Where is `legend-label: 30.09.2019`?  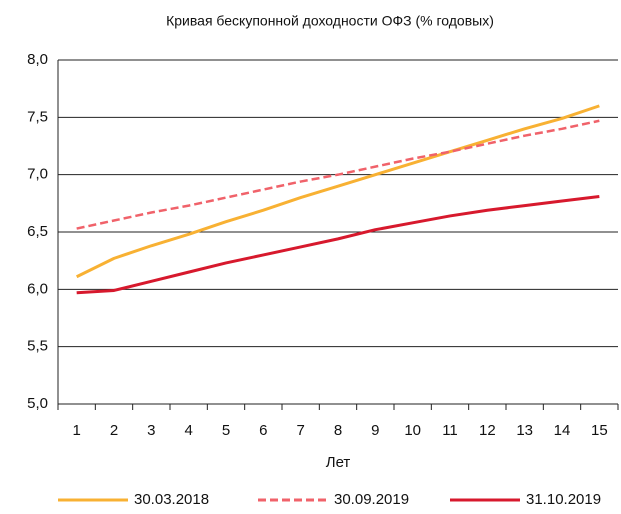 legend-label: 30.09.2019 is located at coordinates (371, 499).